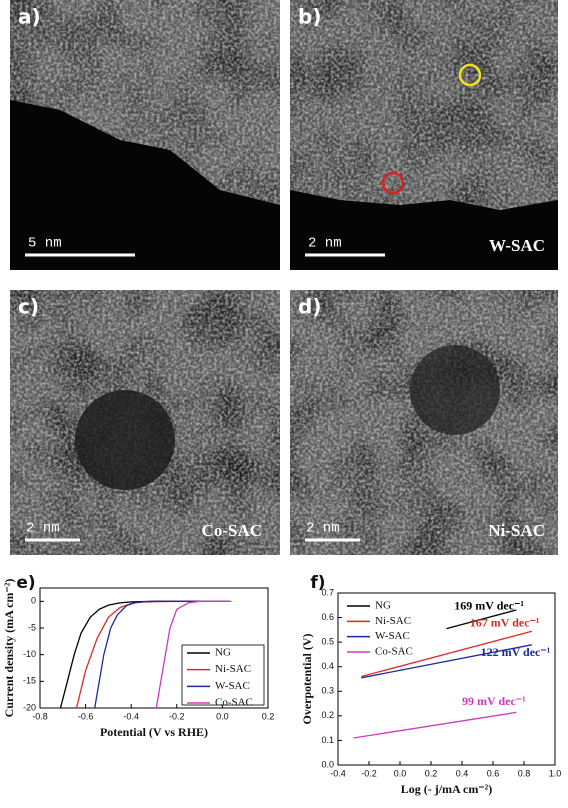 The height and width of the screenshot is (808, 568). I want to click on sample-label: W-SAC, so click(517, 245).